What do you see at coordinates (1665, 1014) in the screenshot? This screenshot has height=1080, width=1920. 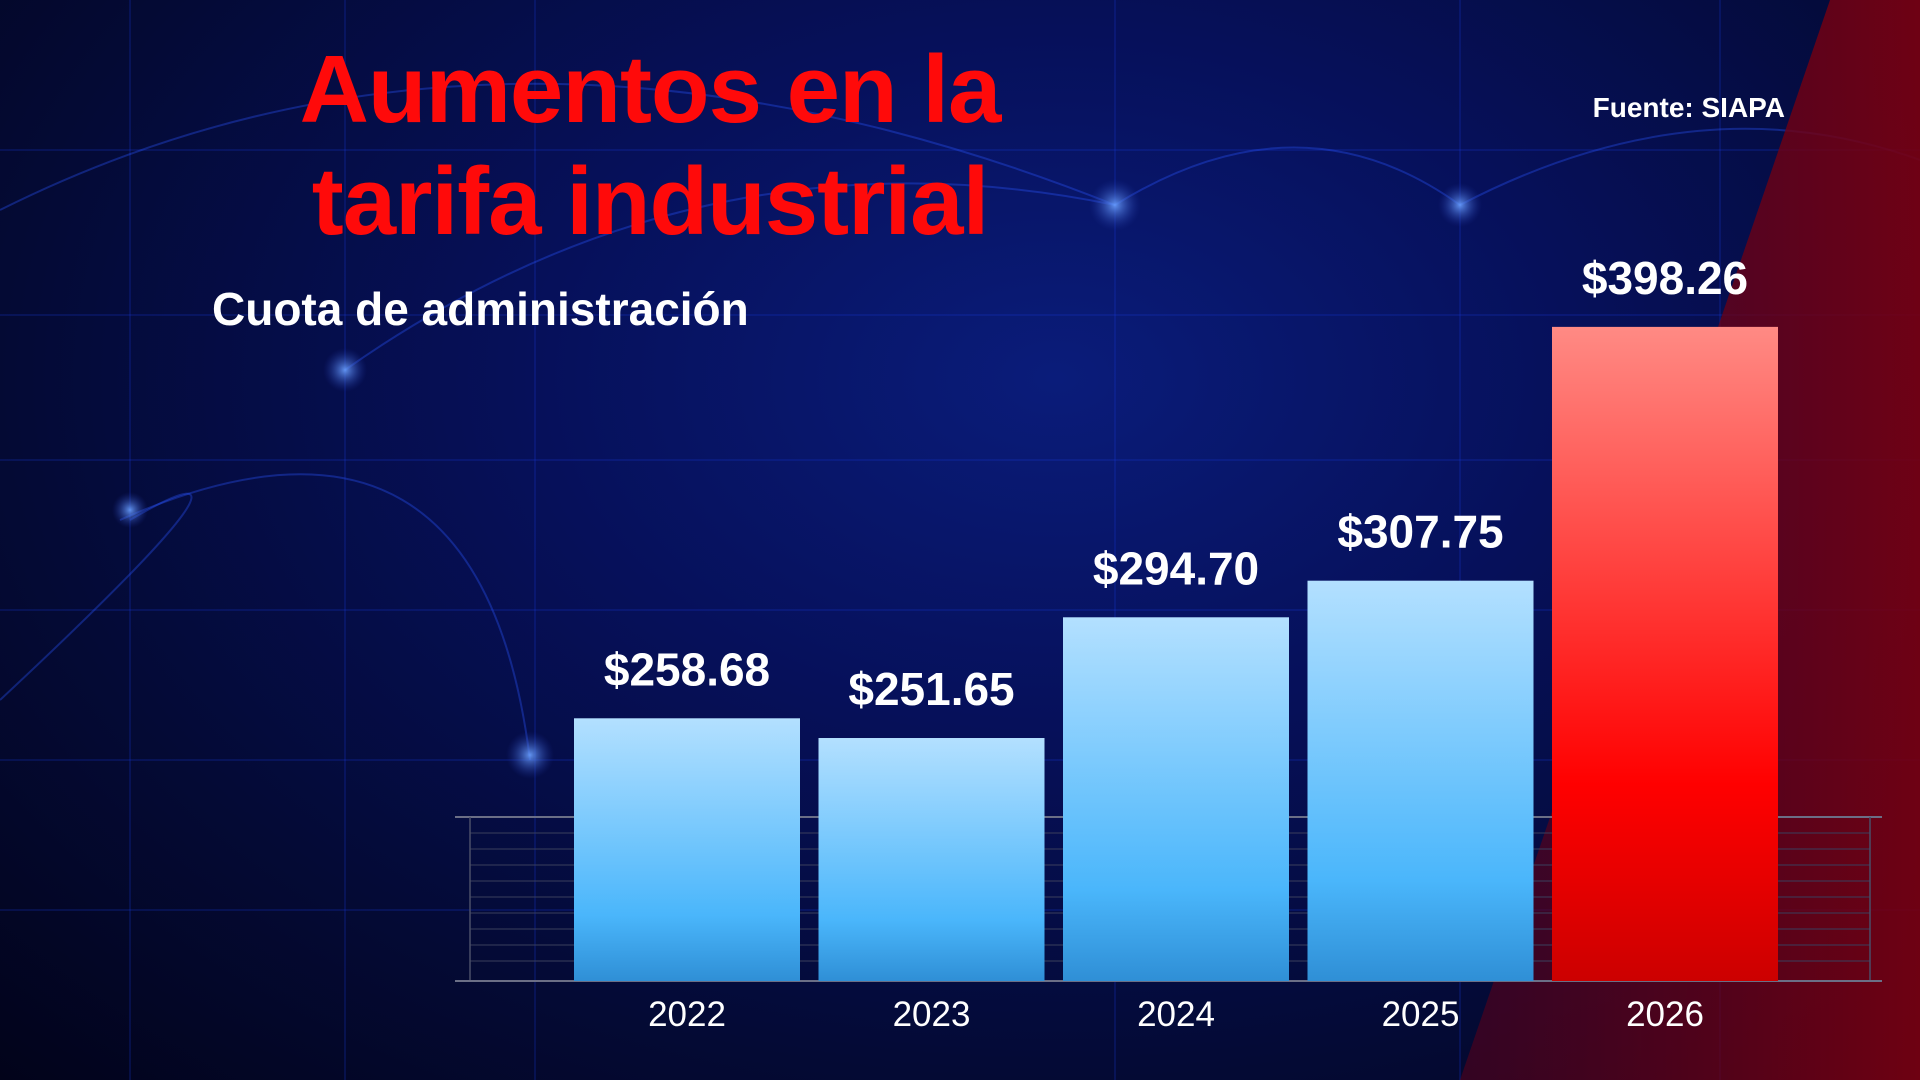 I see `x-tick-label: 2026` at bounding box center [1665, 1014].